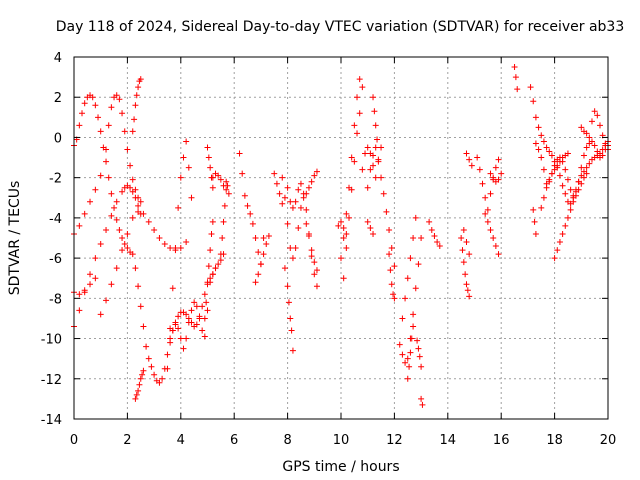 This screenshot has width=640, height=480. I want to click on series-arc-aj, so click(434, 234).